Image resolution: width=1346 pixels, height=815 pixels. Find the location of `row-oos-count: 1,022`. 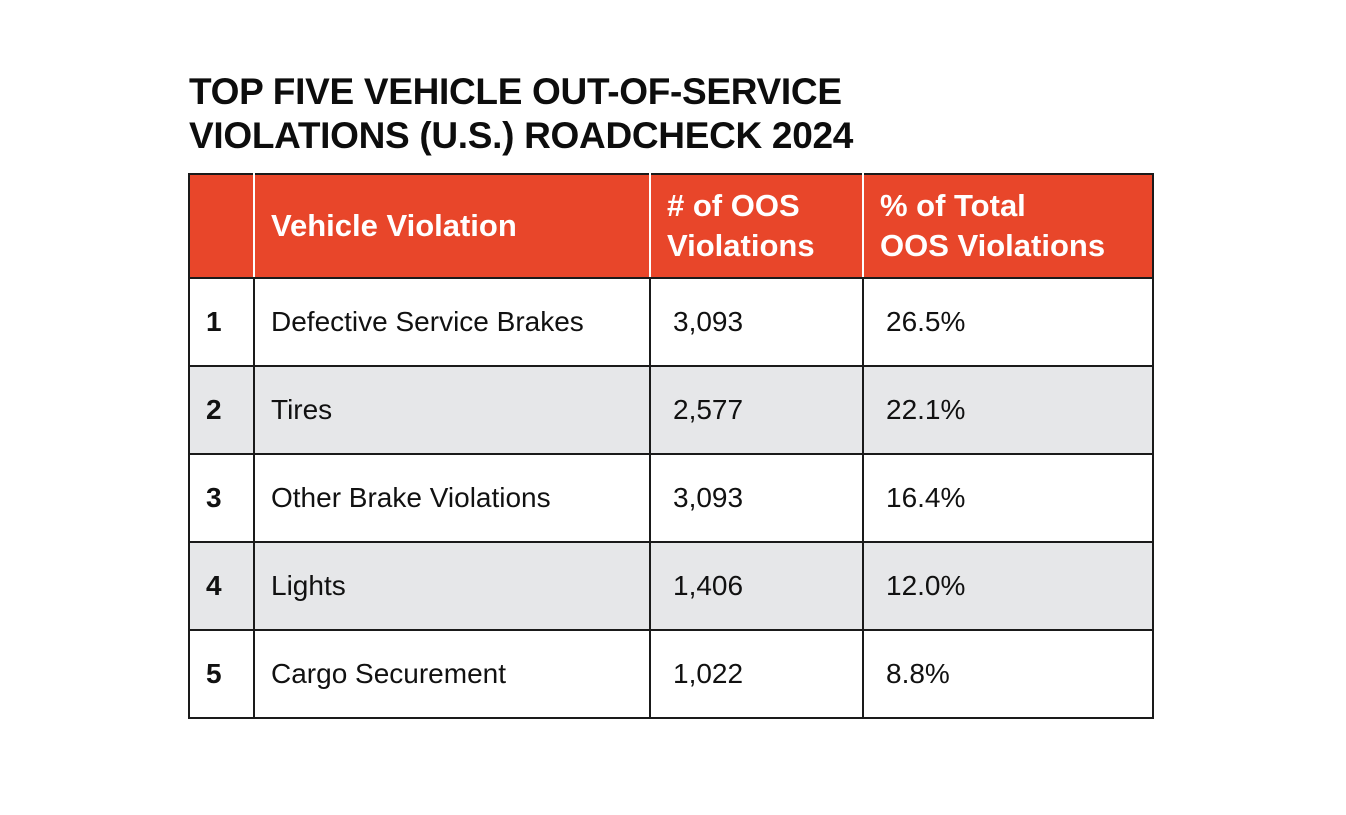

row-oos-count: 1,022 is located at coordinates (756, 674).